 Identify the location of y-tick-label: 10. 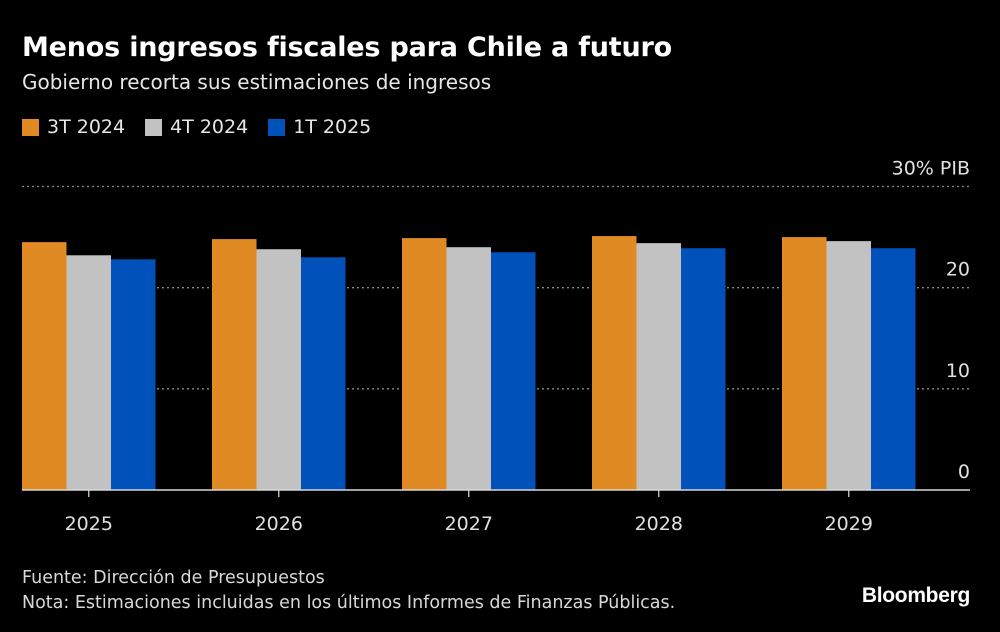
(958, 371).